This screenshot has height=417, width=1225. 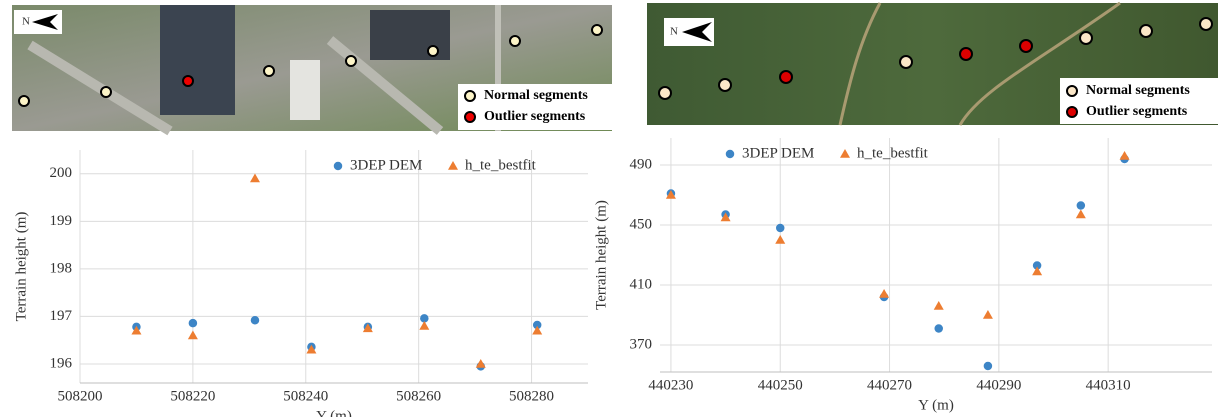 I want to click on y-tick-label: 200, so click(x=61, y=173).